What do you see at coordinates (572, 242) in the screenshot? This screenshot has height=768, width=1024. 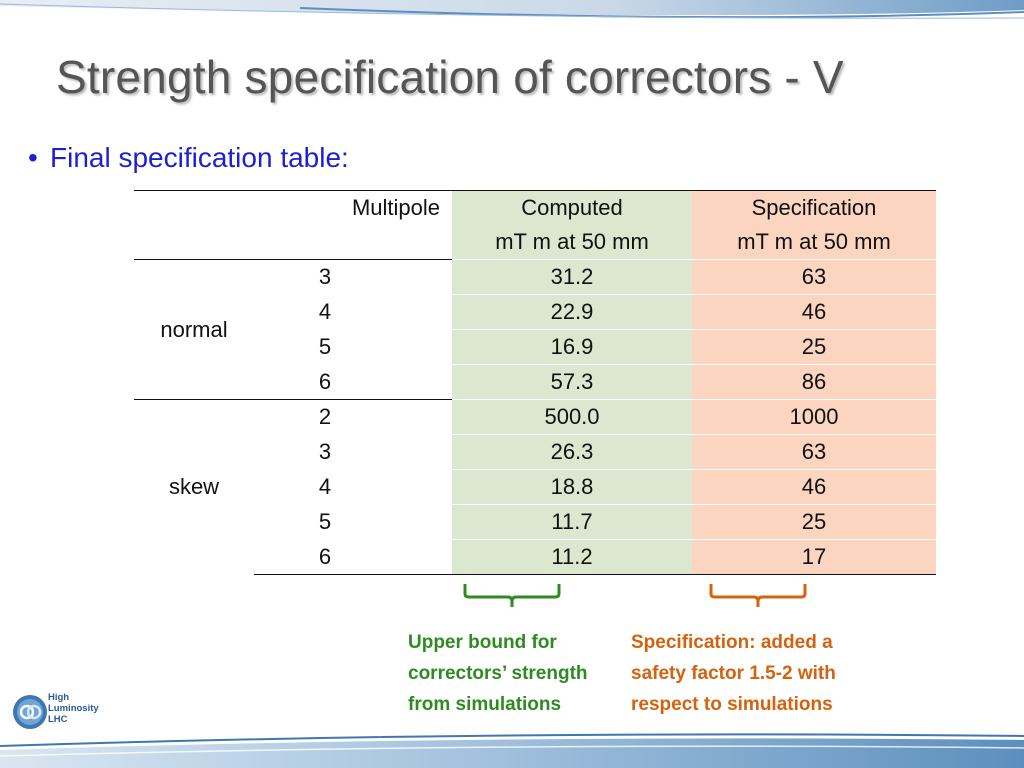 I see `header-computed-units: mT m at 50 mm` at bounding box center [572, 242].